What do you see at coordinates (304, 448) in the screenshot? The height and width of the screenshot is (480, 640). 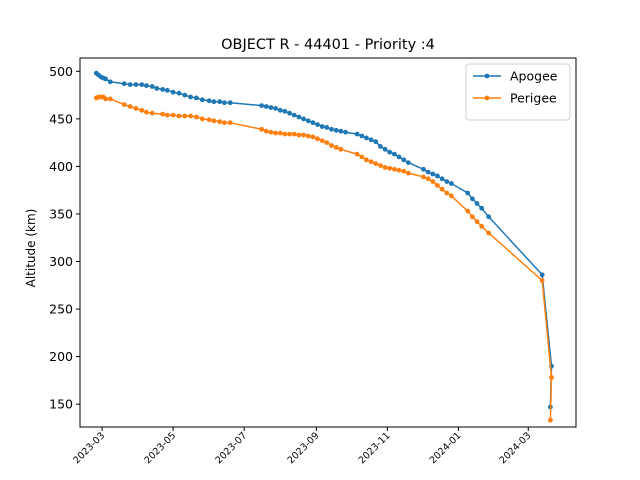 I see `x-tick-label: 2023-09` at bounding box center [304, 448].